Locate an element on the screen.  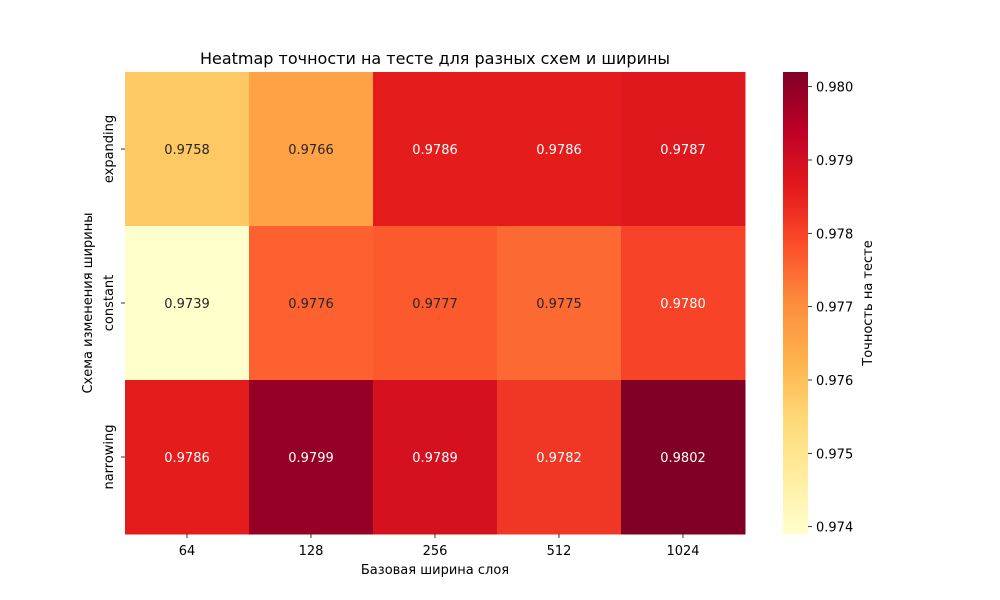
x-tick-label: 64 is located at coordinates (187, 551).